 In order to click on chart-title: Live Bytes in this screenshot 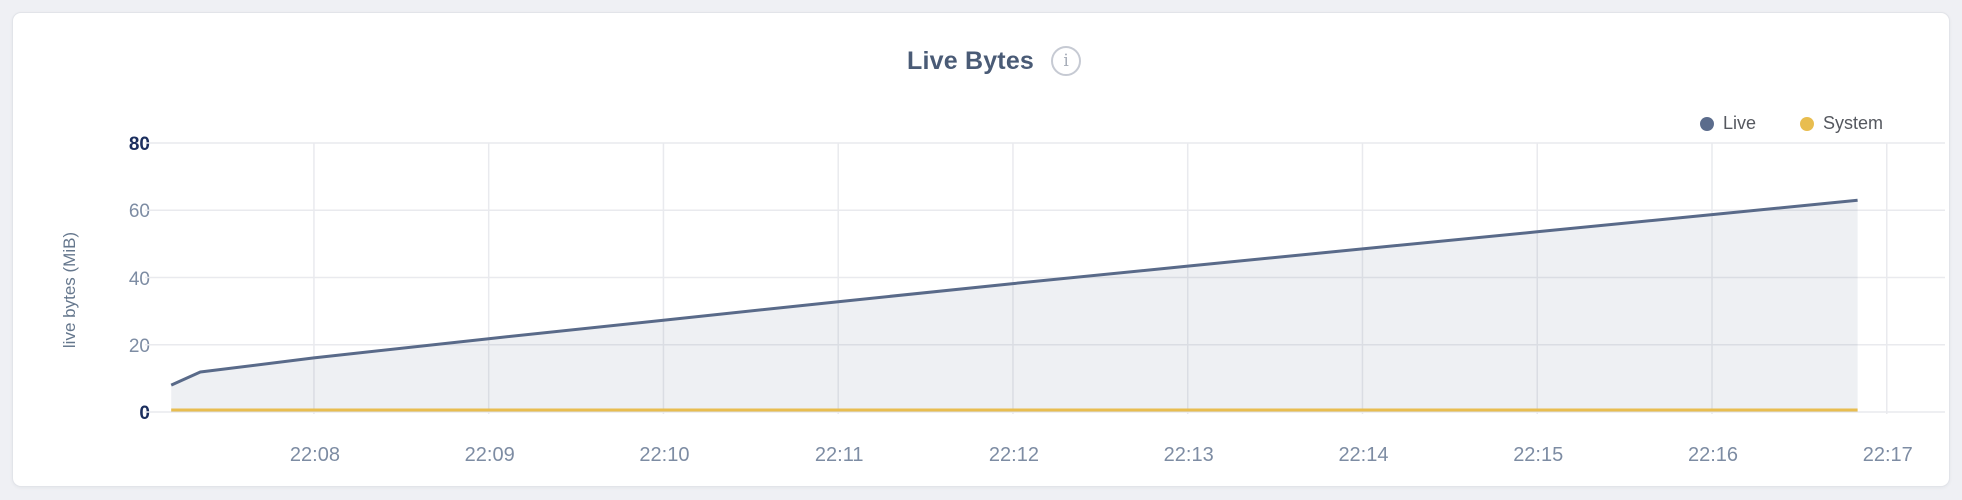, I will do `click(970, 60)`.